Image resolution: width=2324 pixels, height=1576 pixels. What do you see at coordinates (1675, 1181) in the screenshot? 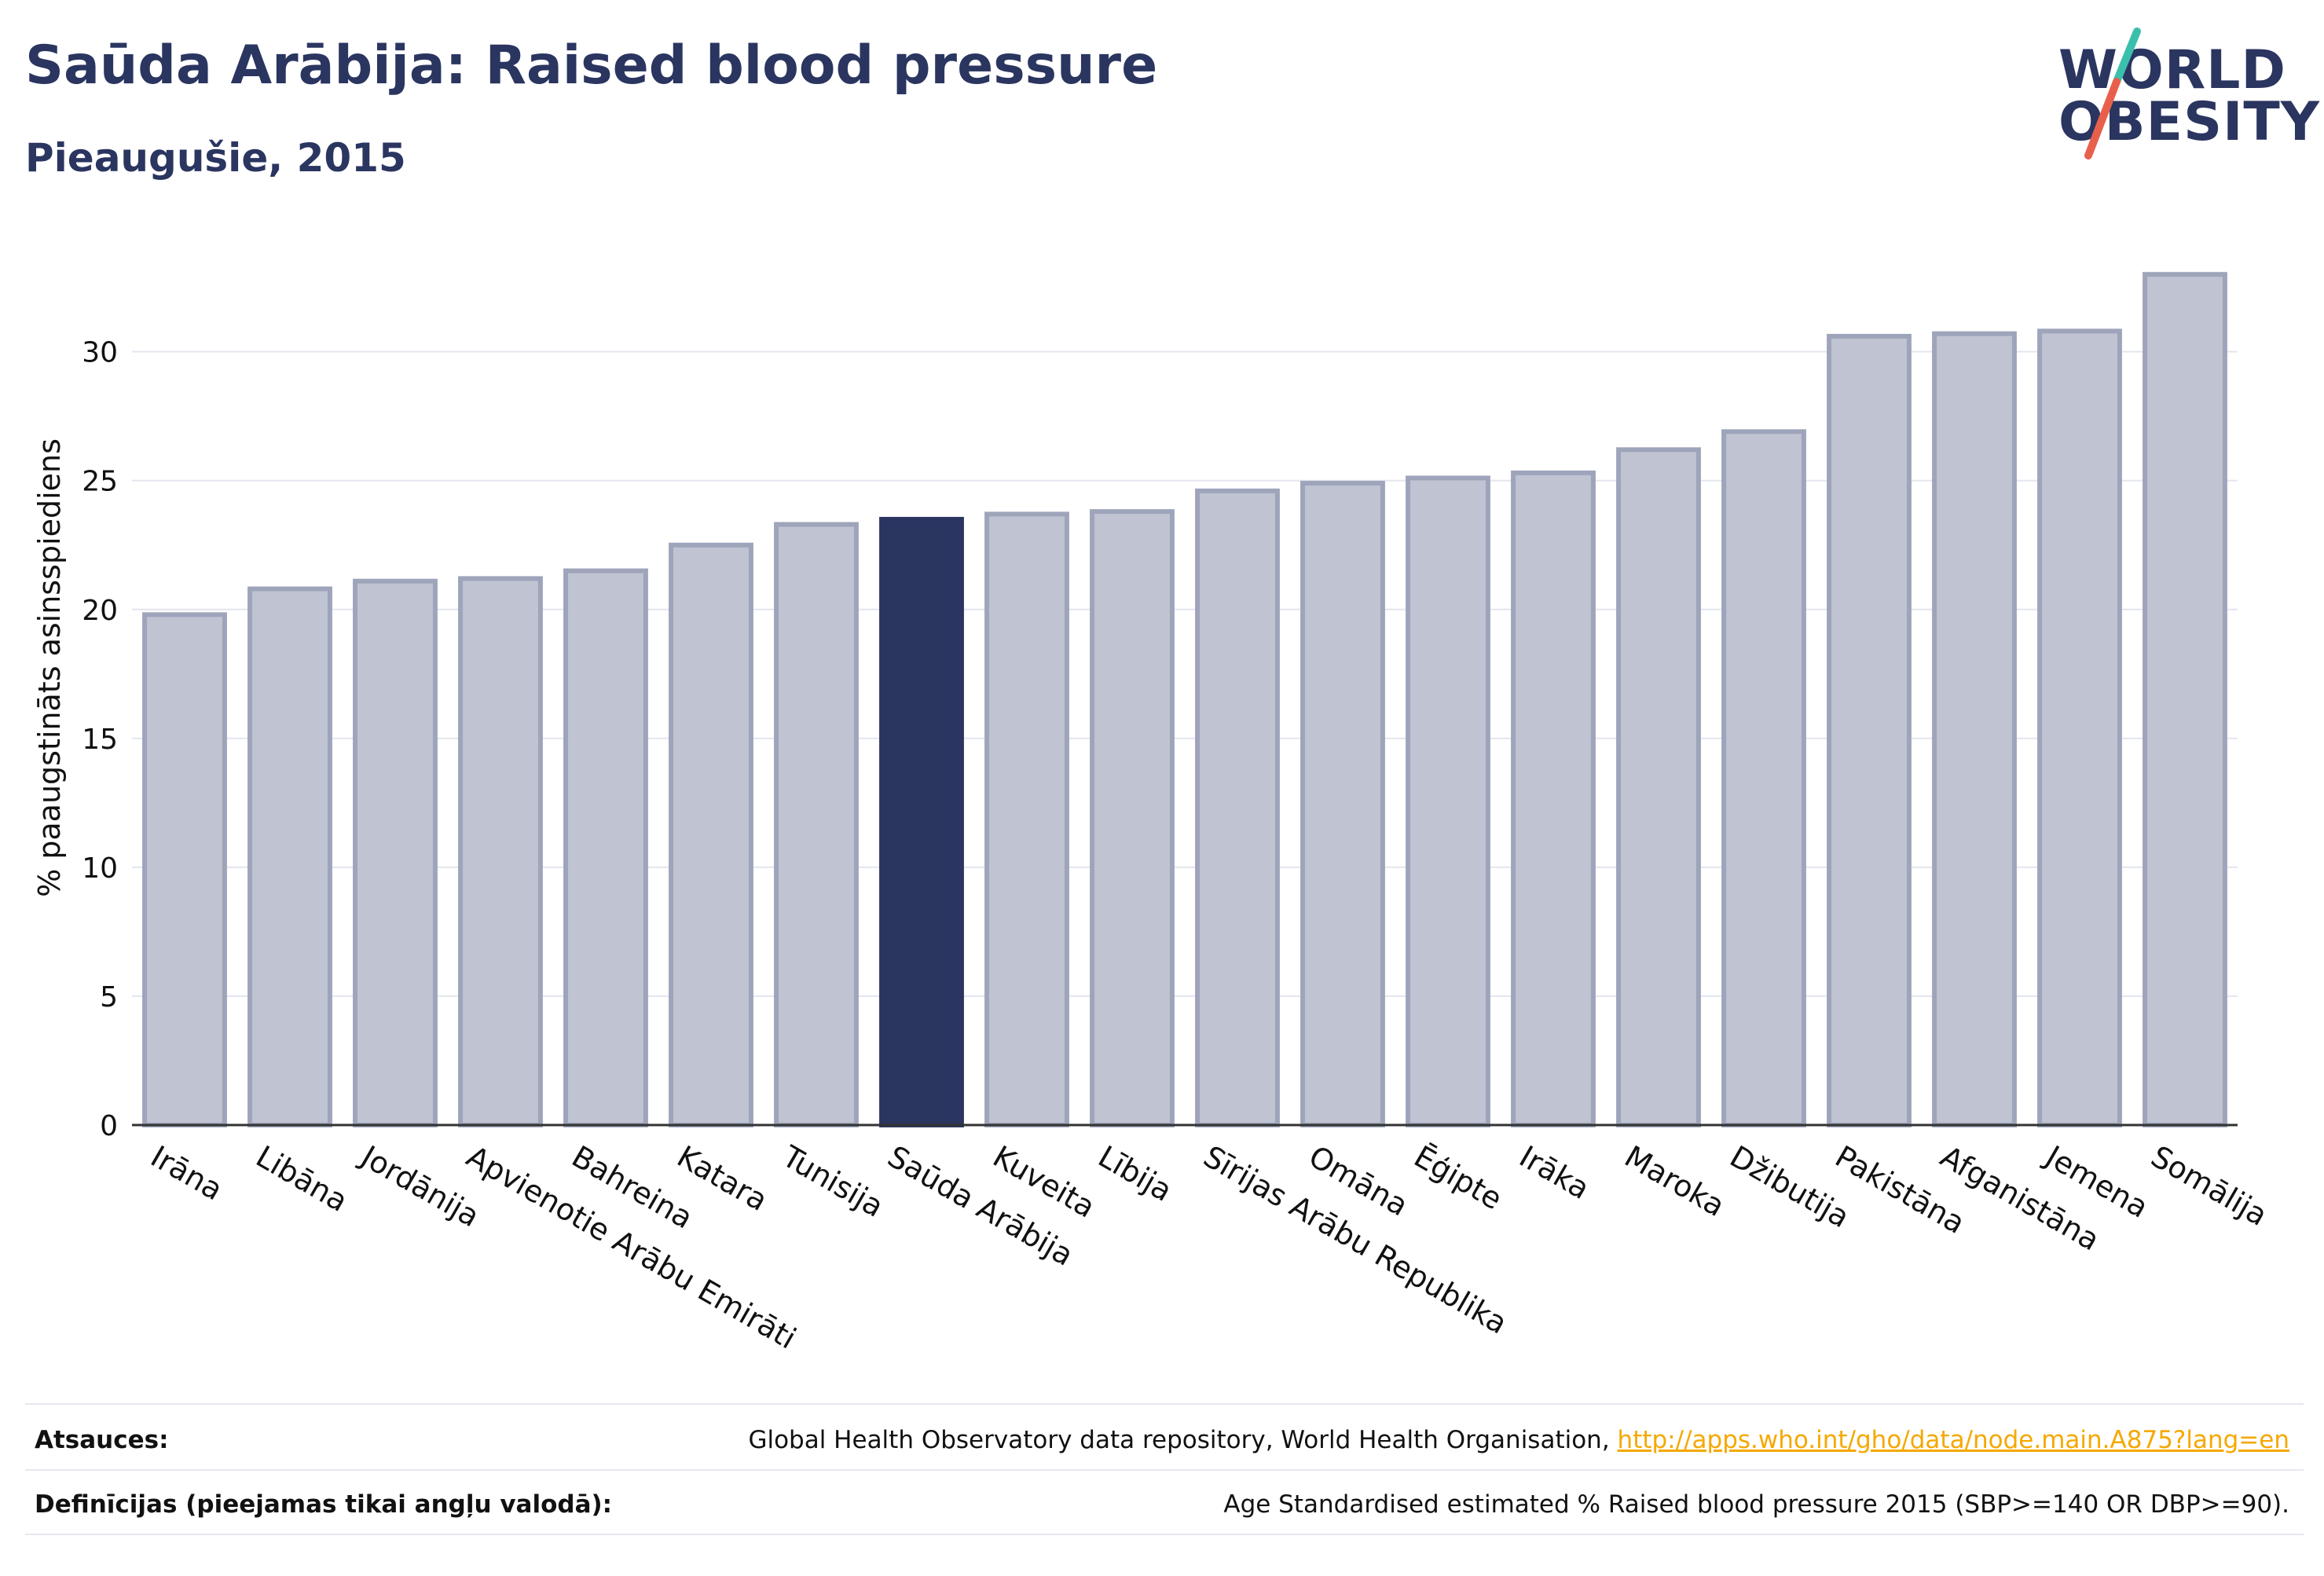
I see `x-tick-label: Maroka` at bounding box center [1675, 1181].